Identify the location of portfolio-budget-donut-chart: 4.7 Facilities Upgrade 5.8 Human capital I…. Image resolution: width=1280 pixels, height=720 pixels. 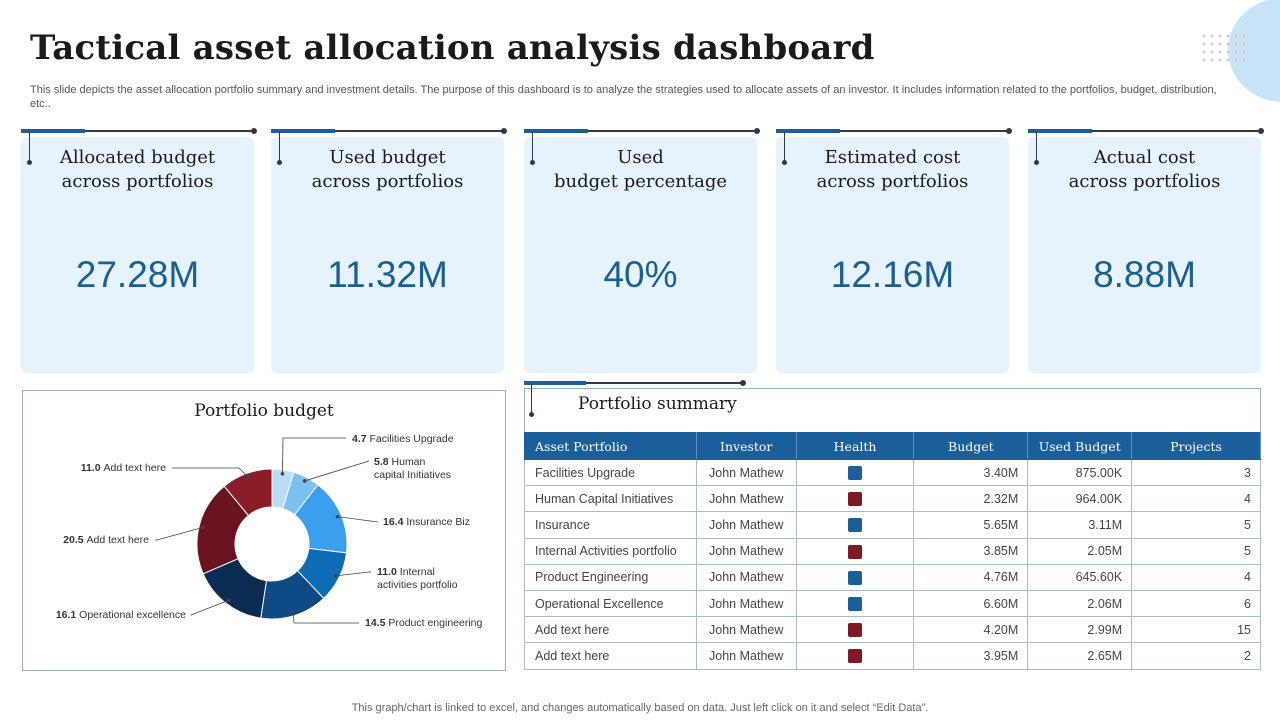
(269, 531).